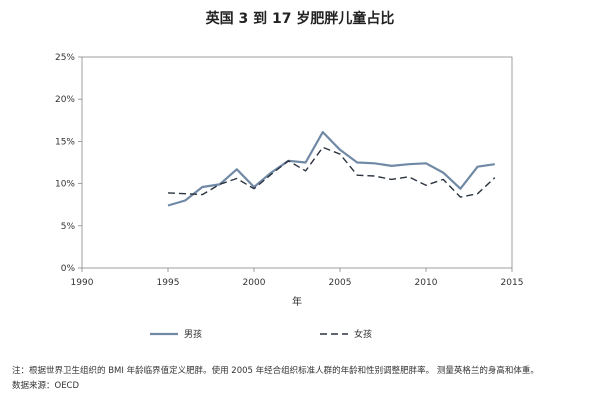  Describe the element at coordinates (68, 163) in the screenshot. I see `y-axis: 0% 5% 10% 15% 20% 25%` at that location.